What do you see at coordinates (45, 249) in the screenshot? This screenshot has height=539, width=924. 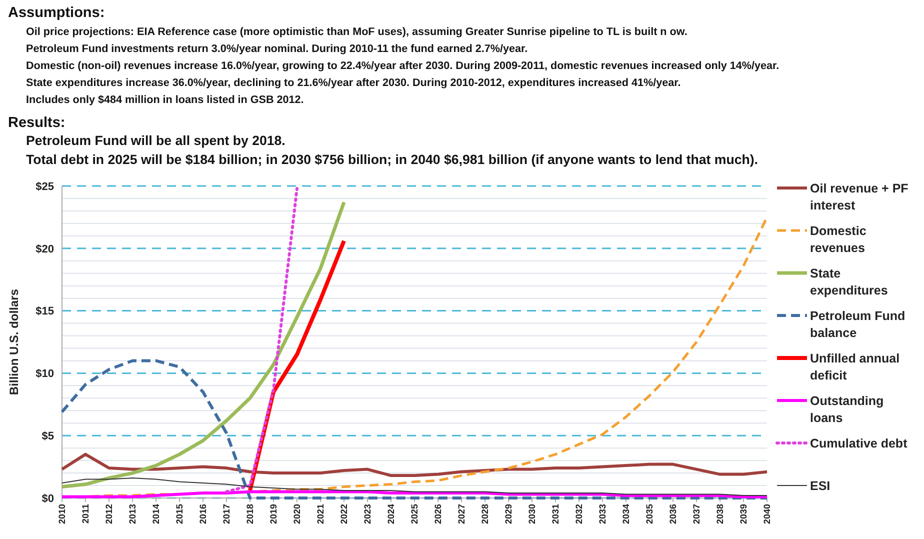 I see `y-tick-label: $20` at bounding box center [45, 249].